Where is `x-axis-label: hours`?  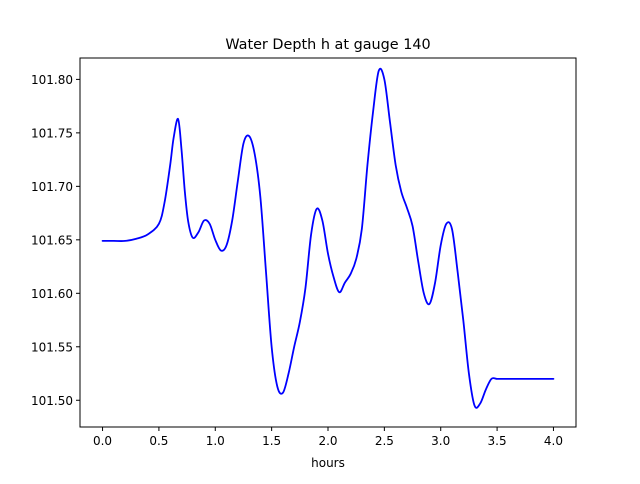 x-axis-label: hours is located at coordinates (328, 463).